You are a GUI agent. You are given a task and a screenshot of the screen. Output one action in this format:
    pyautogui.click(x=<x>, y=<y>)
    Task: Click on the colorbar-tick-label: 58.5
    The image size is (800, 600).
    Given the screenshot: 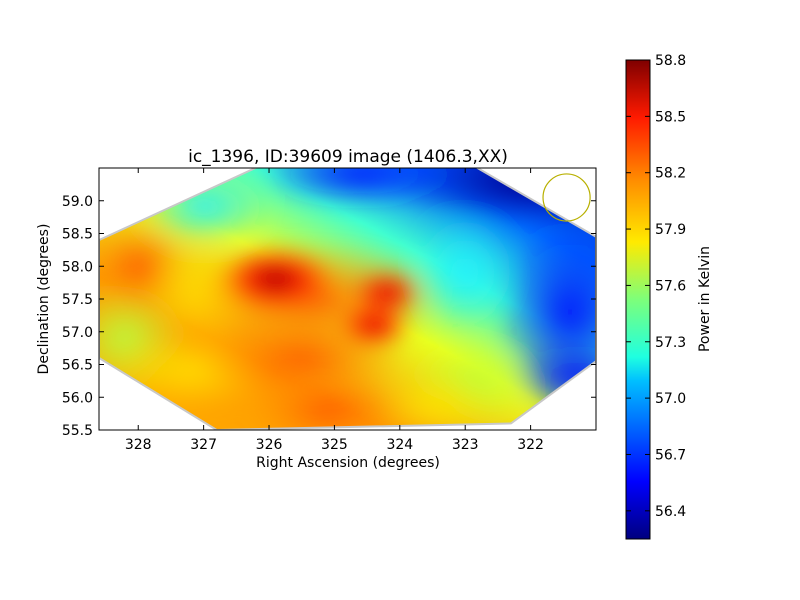 What is the action you would take?
    pyautogui.click(x=670, y=117)
    